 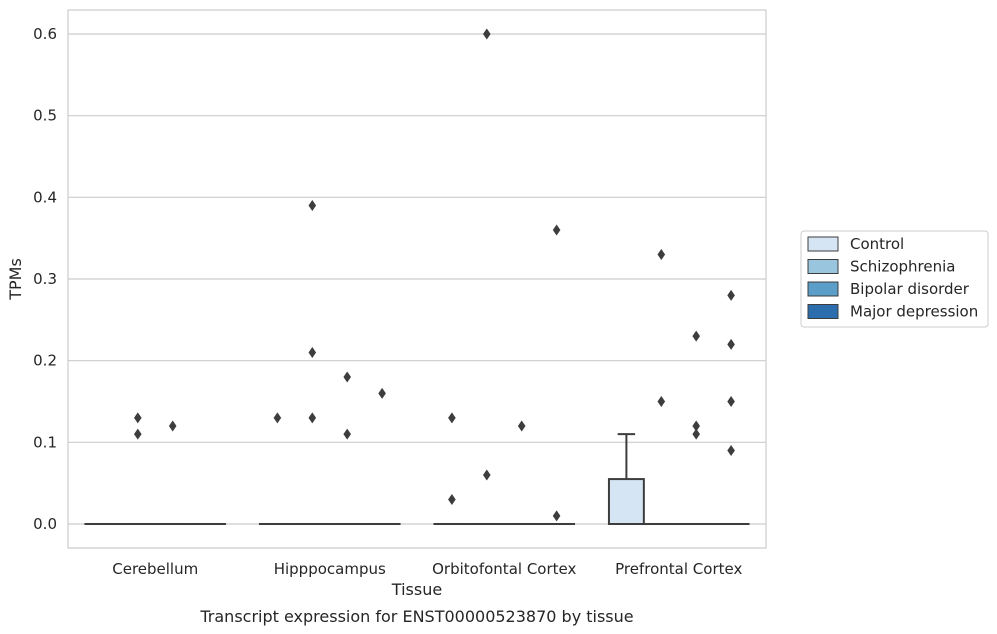 I want to click on y-axis-label: TPMs, so click(x=15, y=279).